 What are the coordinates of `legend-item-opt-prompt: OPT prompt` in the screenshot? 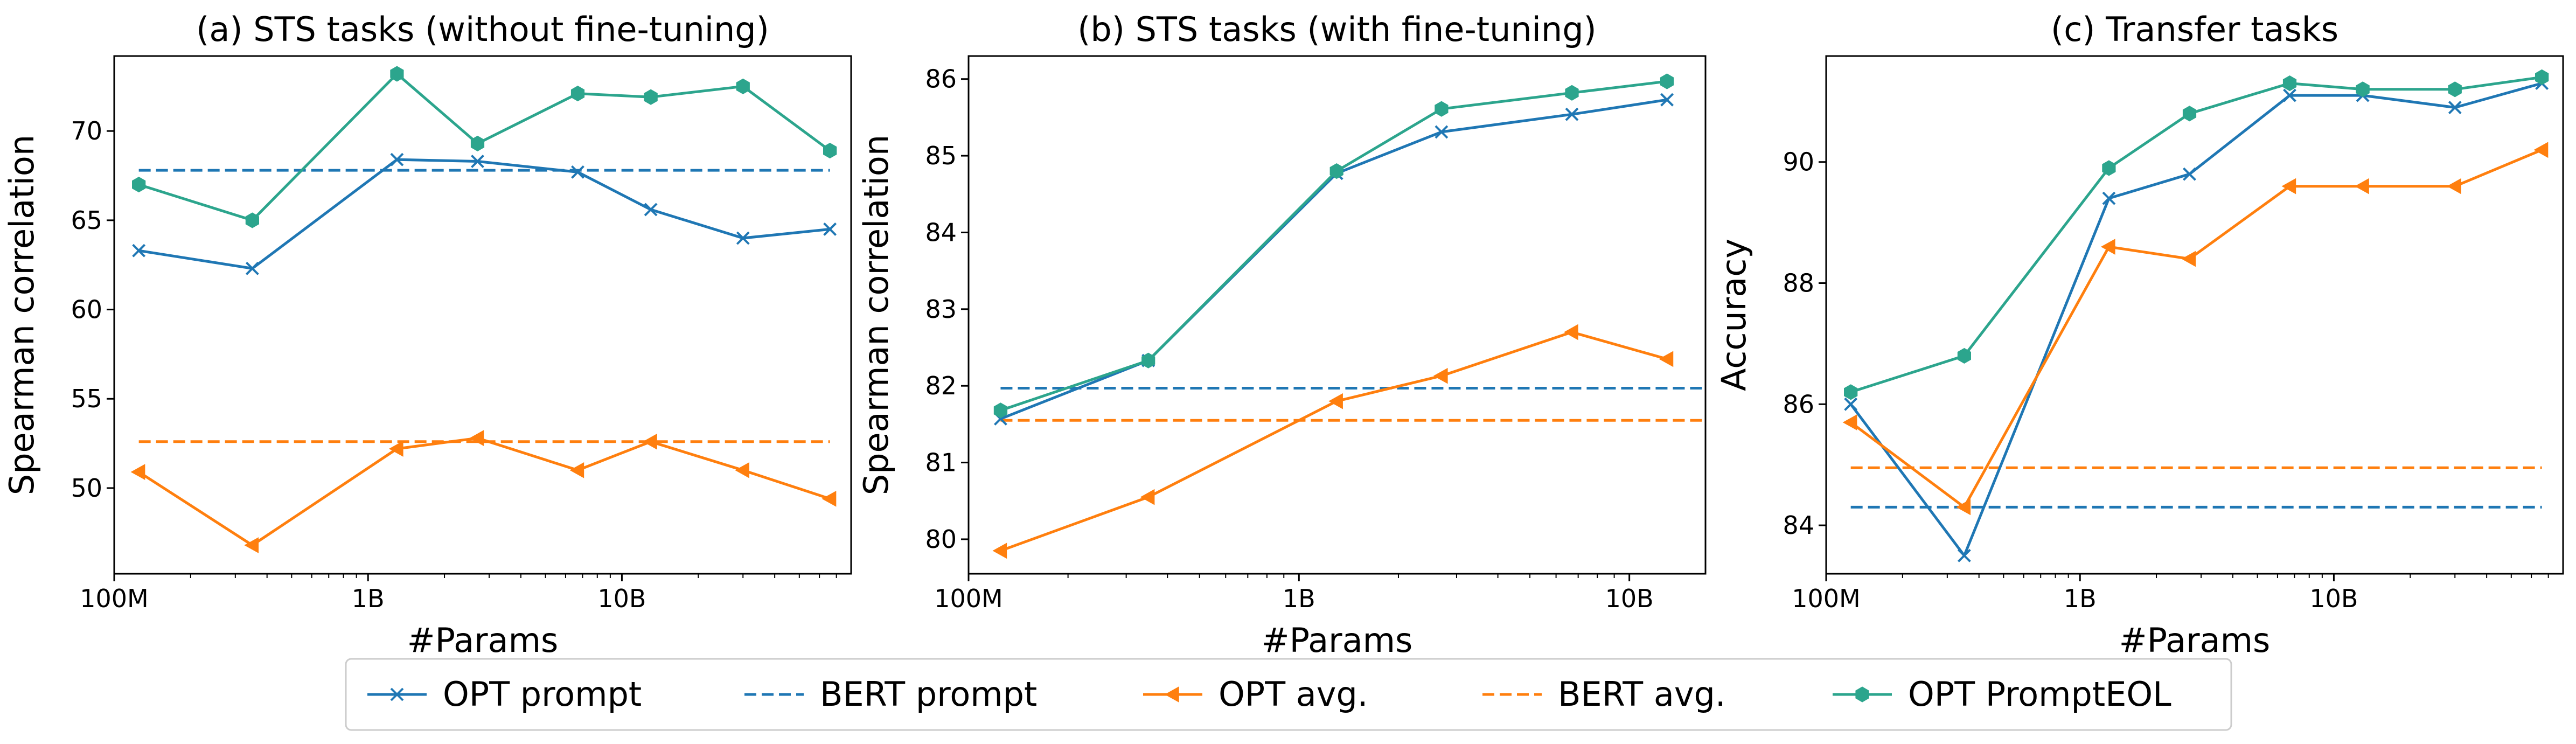 It's located at (505, 694).